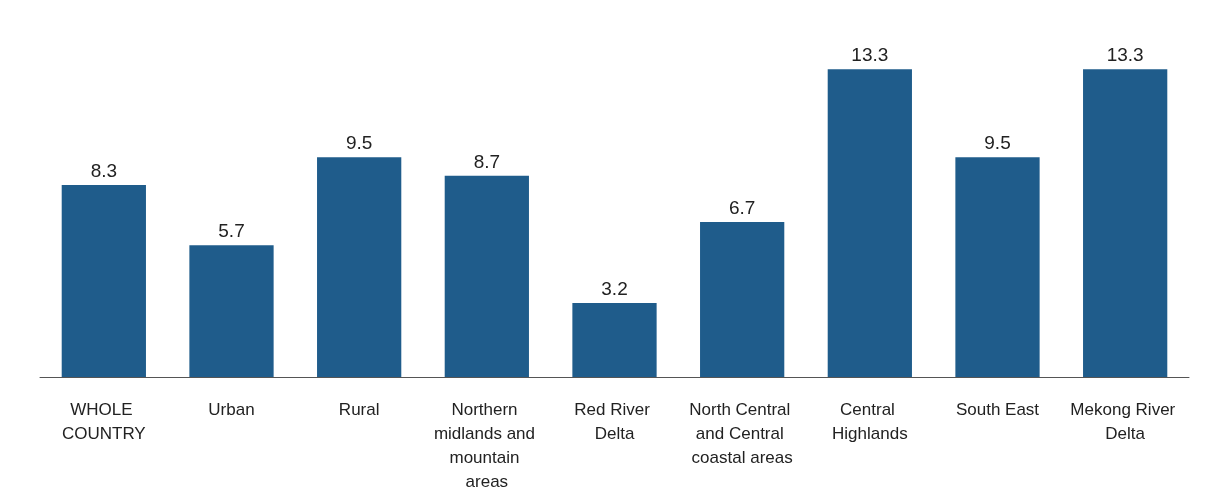 Image resolution: width=1209 pixels, height=493 pixels. What do you see at coordinates (487, 161) in the screenshot?
I see `data-label: 8.7` at bounding box center [487, 161].